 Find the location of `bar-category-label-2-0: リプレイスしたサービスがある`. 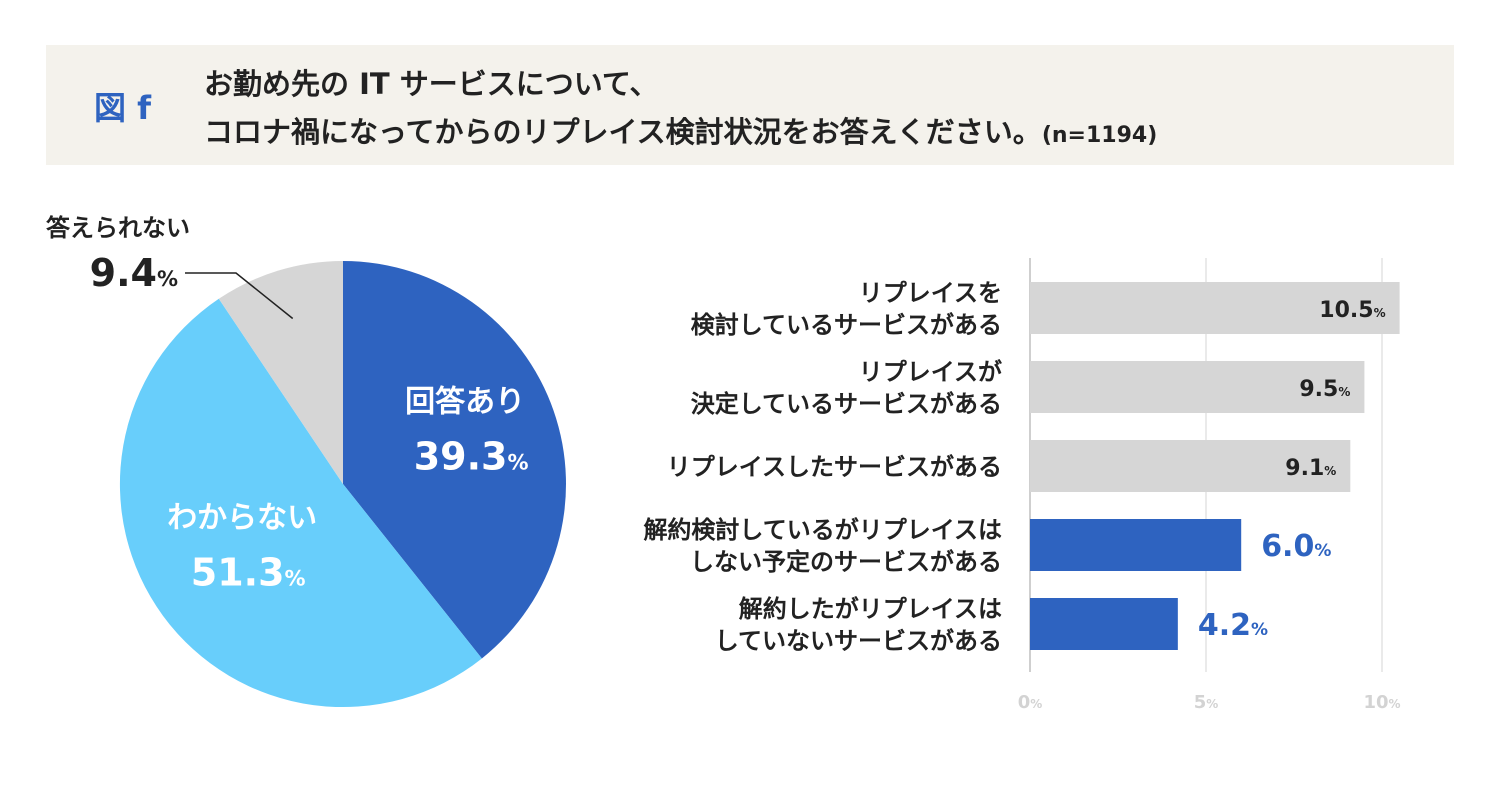

bar-category-label-2-0: リプレイスしたサービスがある is located at coordinates (834, 467).